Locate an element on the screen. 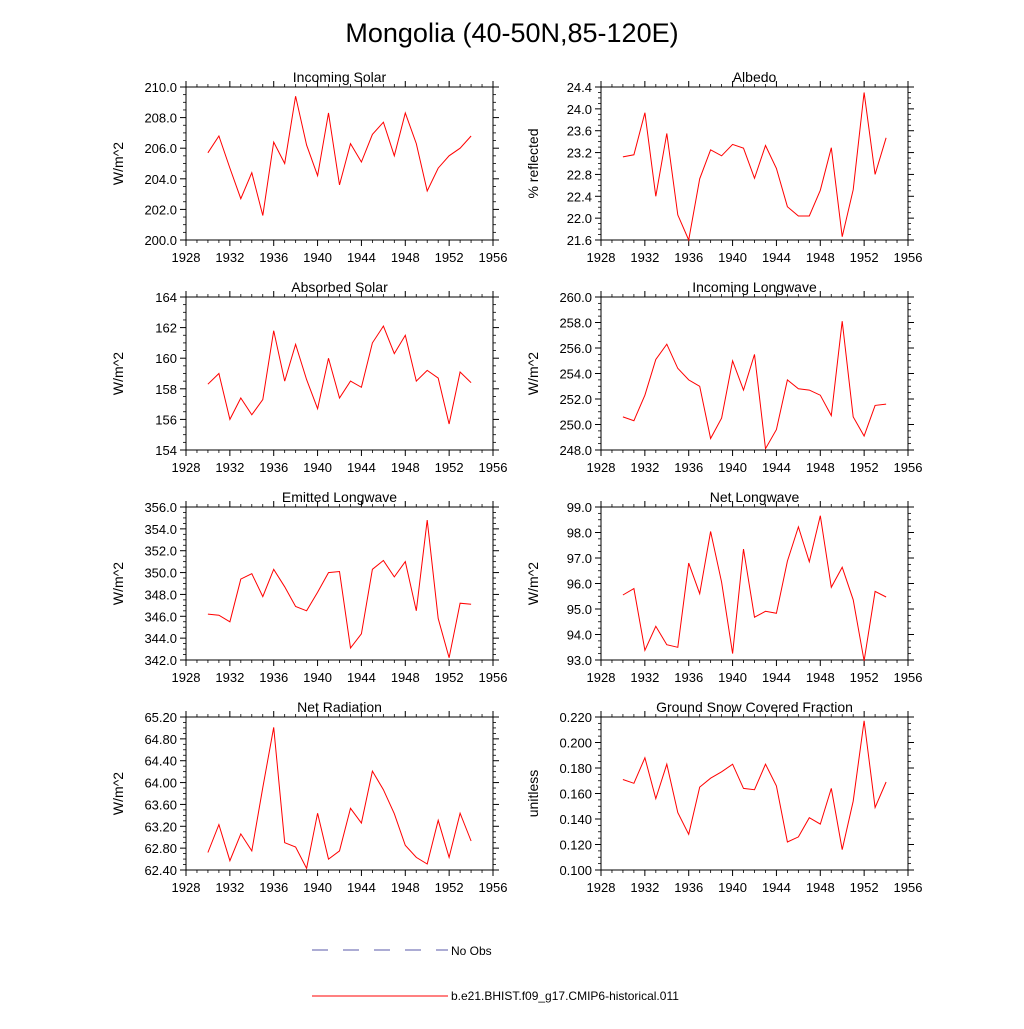  y-tick-label: 24.4 is located at coordinates (579, 87).